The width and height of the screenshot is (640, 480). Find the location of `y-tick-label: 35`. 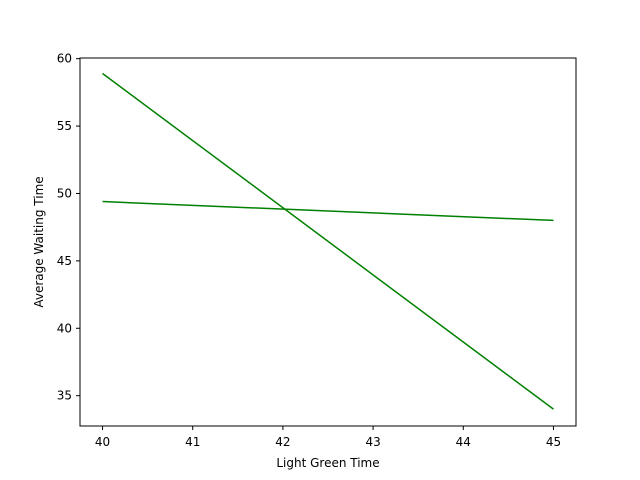

y-tick-label: 35 is located at coordinates (64, 396).